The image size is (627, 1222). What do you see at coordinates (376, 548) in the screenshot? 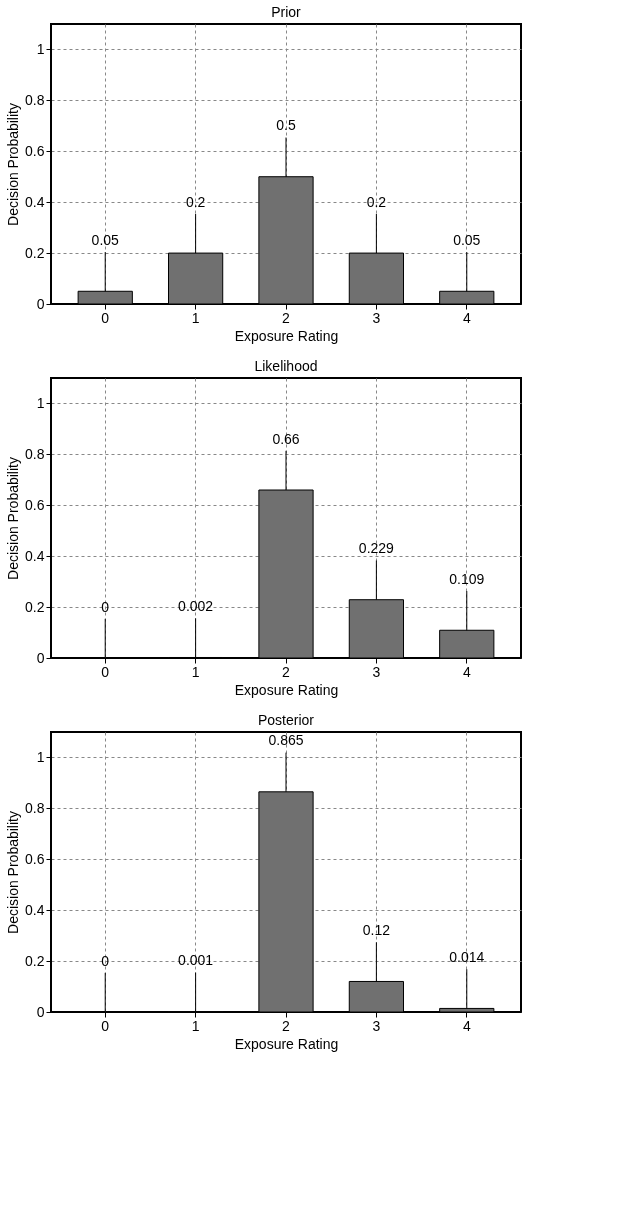
I see `data-label: 0.229` at bounding box center [376, 548].